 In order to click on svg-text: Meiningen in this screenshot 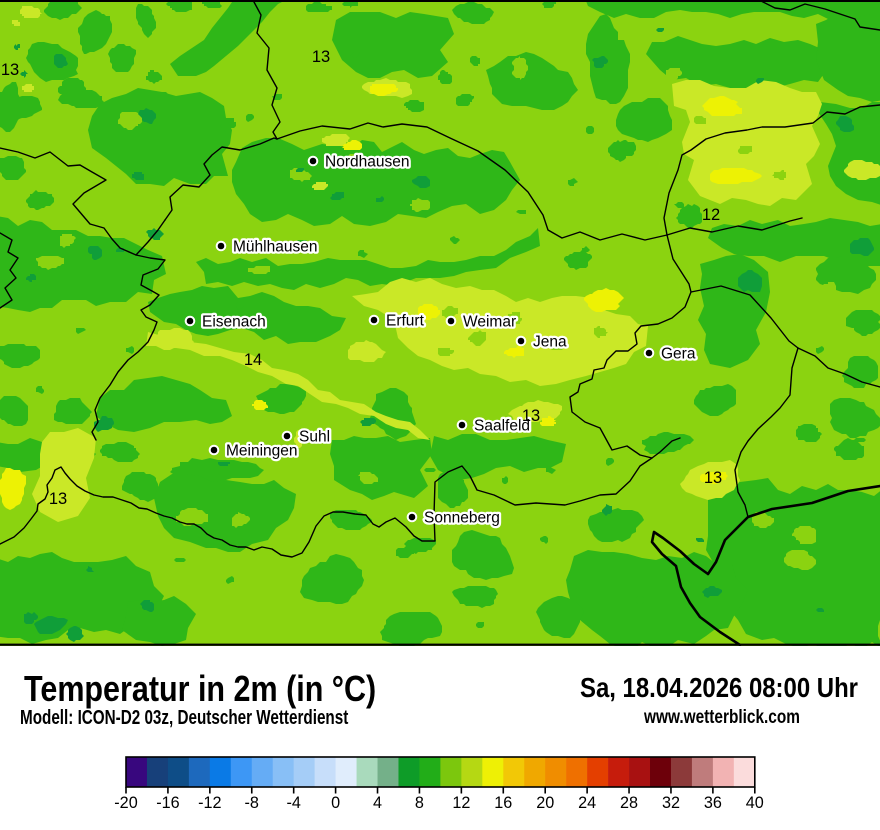, I will do `click(262, 451)`.